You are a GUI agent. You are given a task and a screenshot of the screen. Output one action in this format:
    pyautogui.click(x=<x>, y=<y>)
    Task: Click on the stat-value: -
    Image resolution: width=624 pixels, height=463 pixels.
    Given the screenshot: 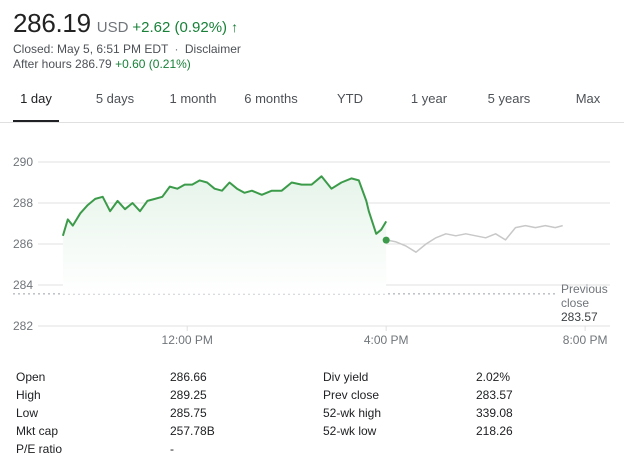 What is the action you would take?
    pyautogui.click(x=172, y=449)
    